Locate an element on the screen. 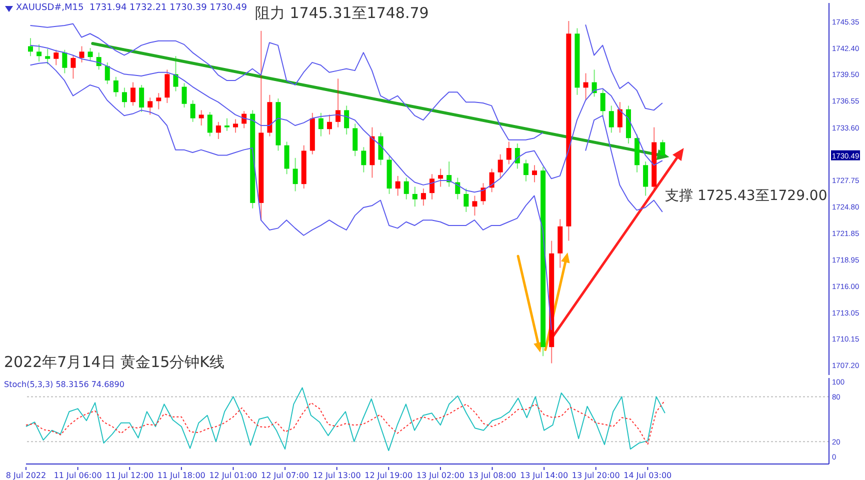 The height and width of the screenshot is (480, 865). x-tick-label: 13 Jul 20:00 is located at coordinates (596, 475).